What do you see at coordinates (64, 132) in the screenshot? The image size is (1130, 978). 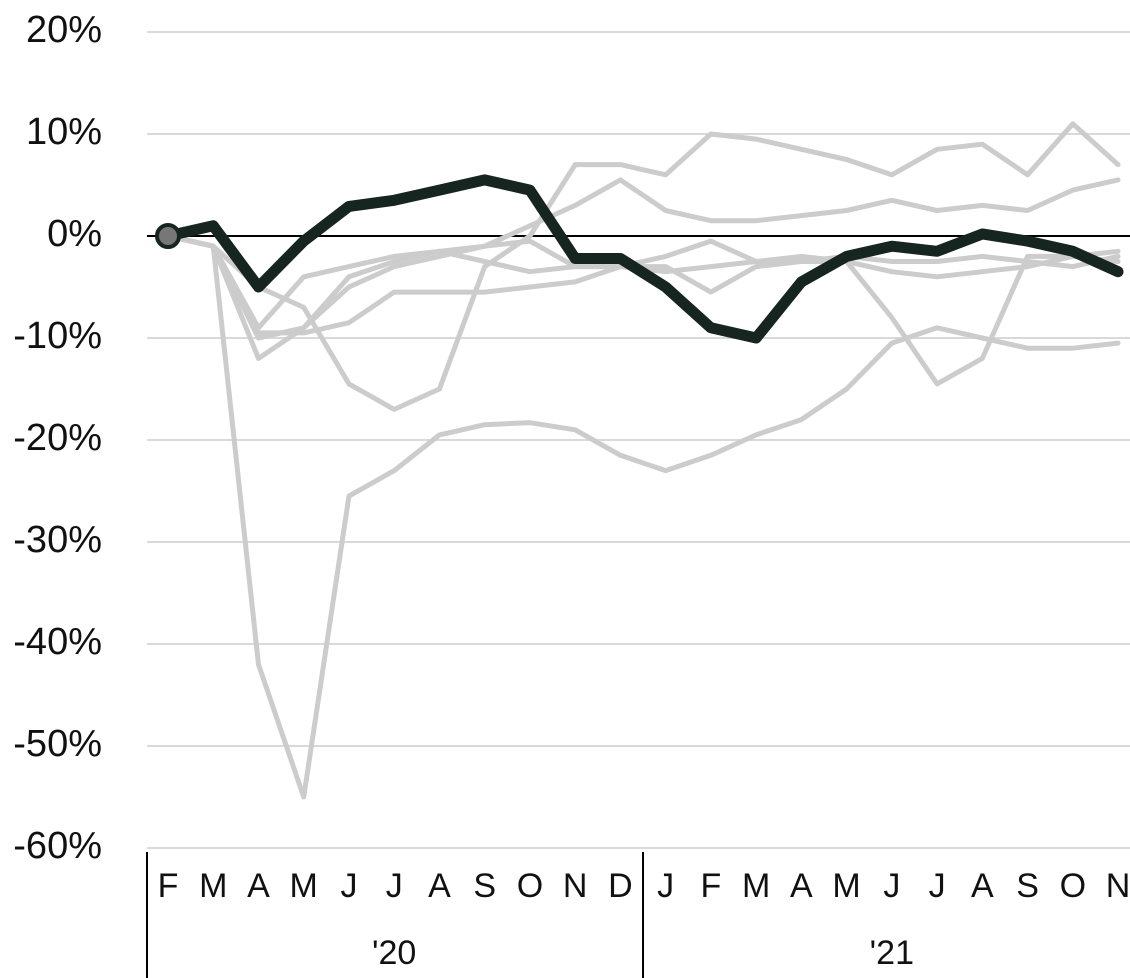 I see `y-tick-label: 10%` at bounding box center [64, 132].